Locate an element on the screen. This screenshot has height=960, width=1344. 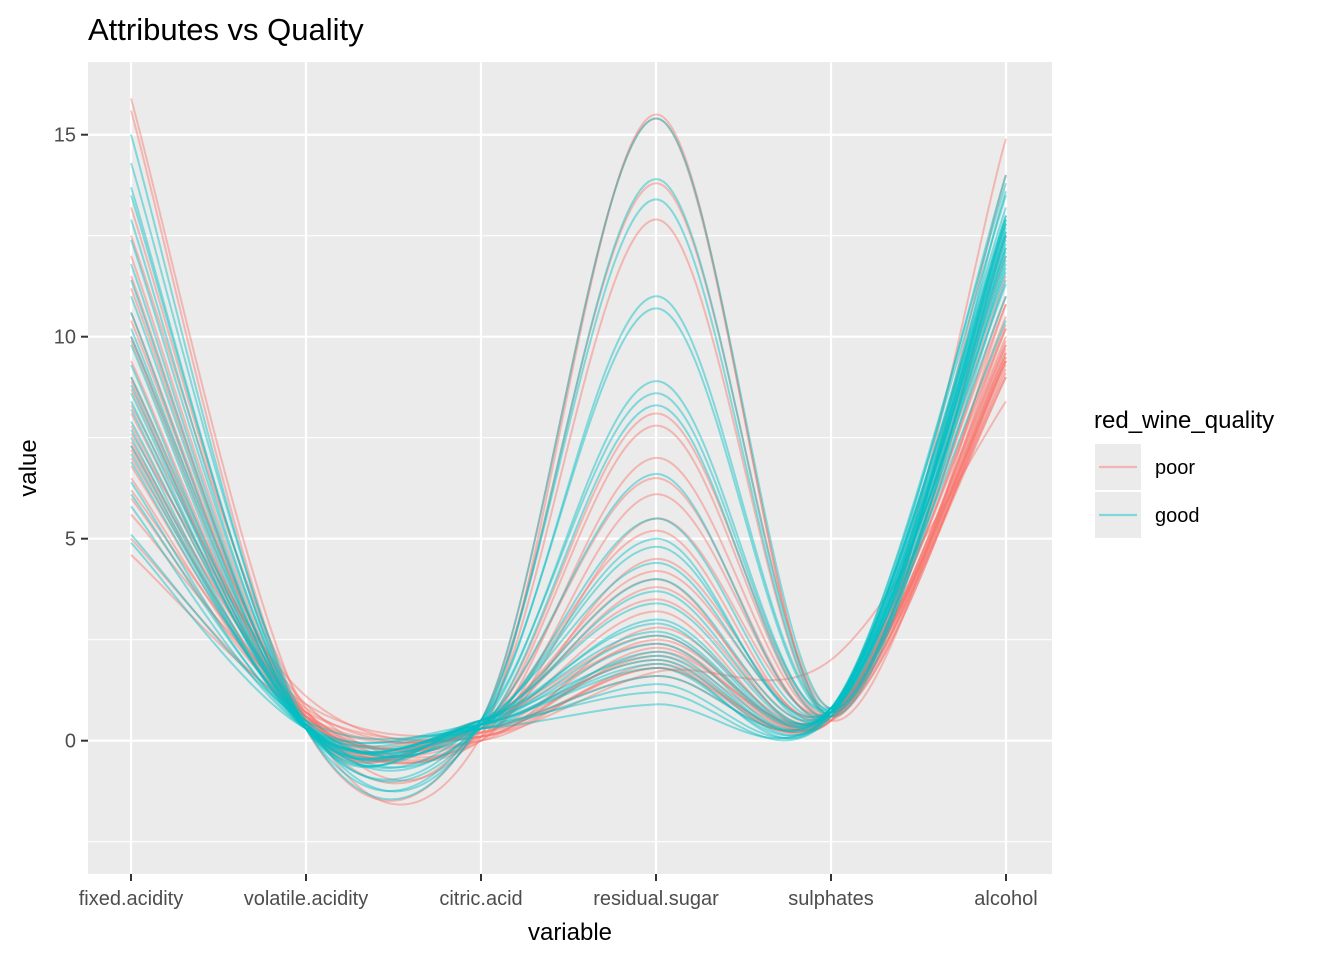
legend-items: poor good is located at coordinates (1147, 491).